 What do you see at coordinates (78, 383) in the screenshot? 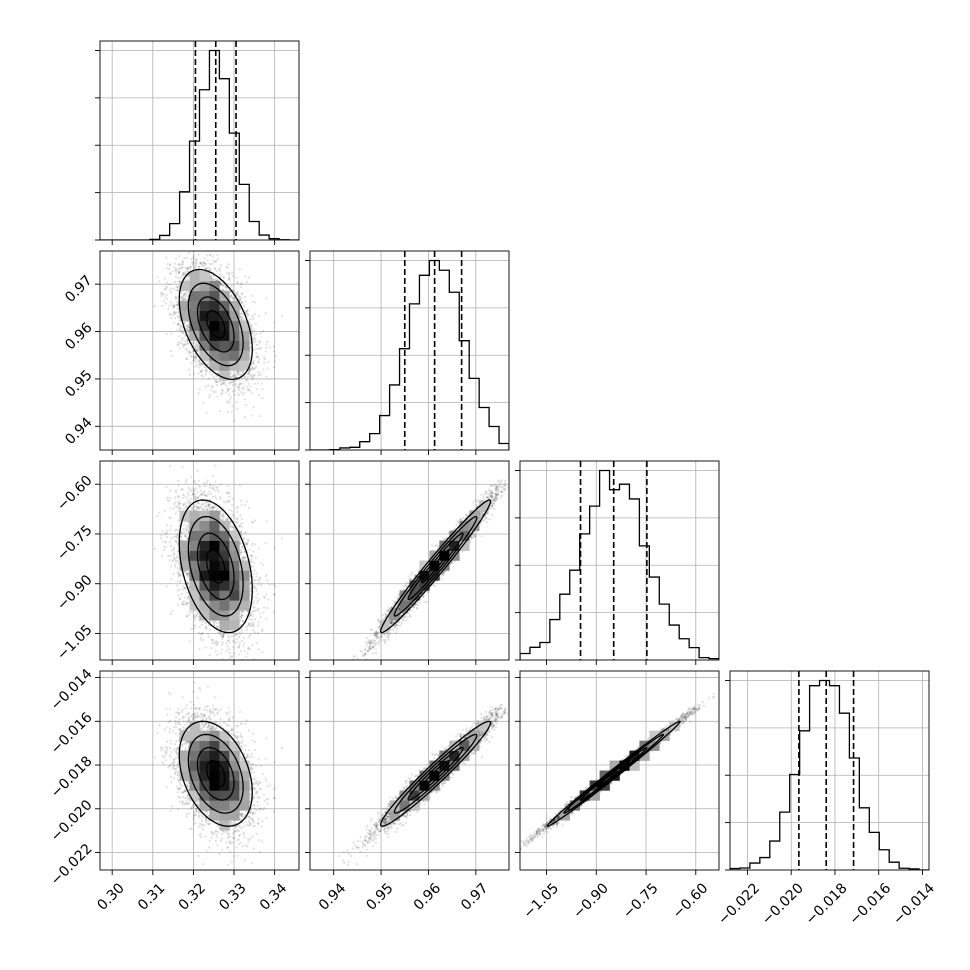
I see `y-tick-label: 0.95` at bounding box center [78, 383].